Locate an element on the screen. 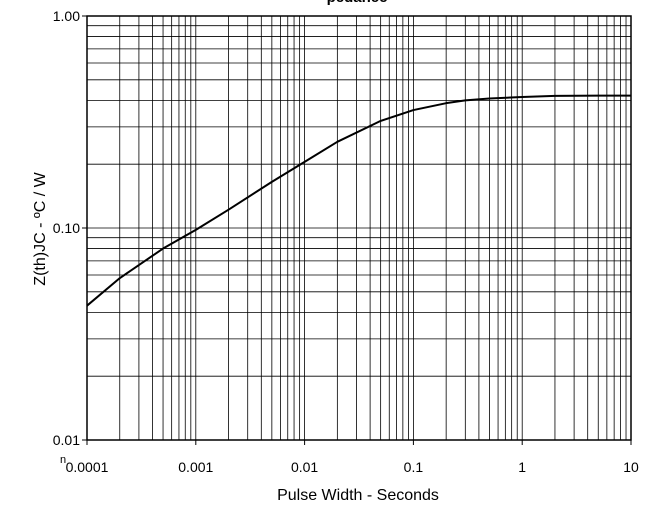 The width and height of the screenshot is (654, 505). y-tick-labels: 0.01 0.10 1.00 is located at coordinates (70, 228).